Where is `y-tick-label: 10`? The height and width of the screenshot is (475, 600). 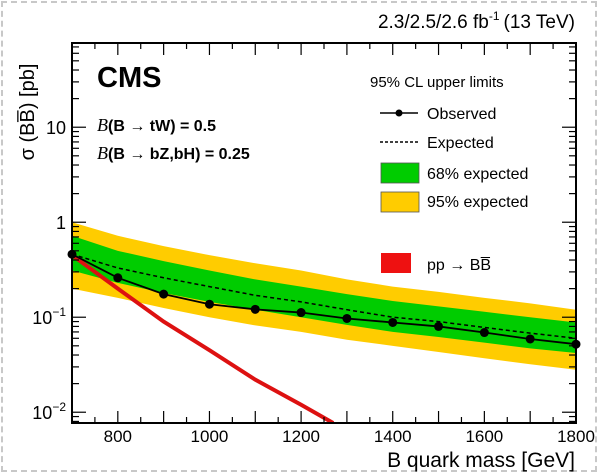 y-tick-label: 10 is located at coordinates (56, 128).